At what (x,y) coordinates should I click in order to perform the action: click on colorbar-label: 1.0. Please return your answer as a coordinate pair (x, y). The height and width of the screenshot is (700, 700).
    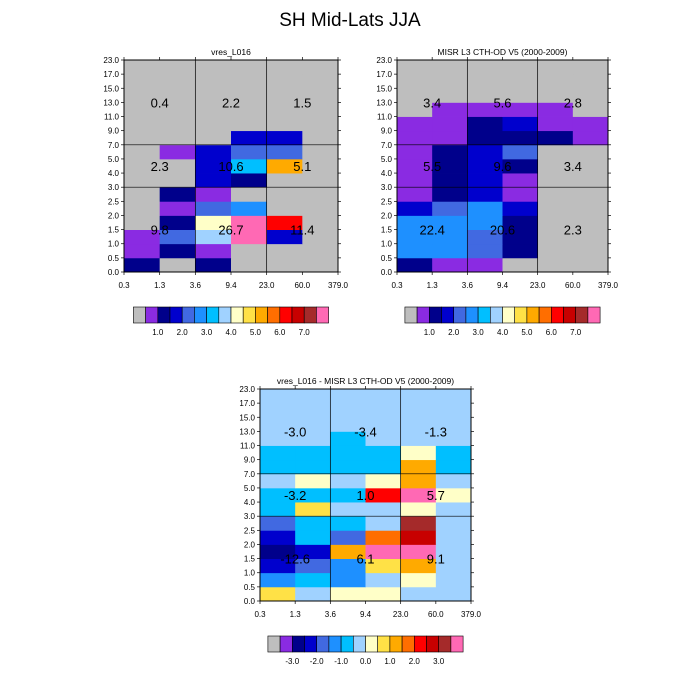
    Looking at the image, I should click on (158, 332).